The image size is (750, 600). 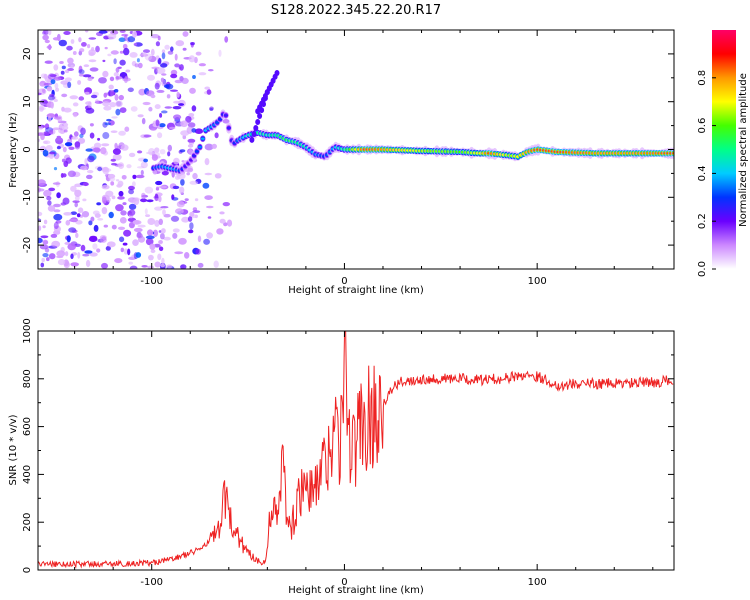 What do you see at coordinates (344, 582) in the screenshot?
I see `x-tick-label: 0` at bounding box center [344, 582].